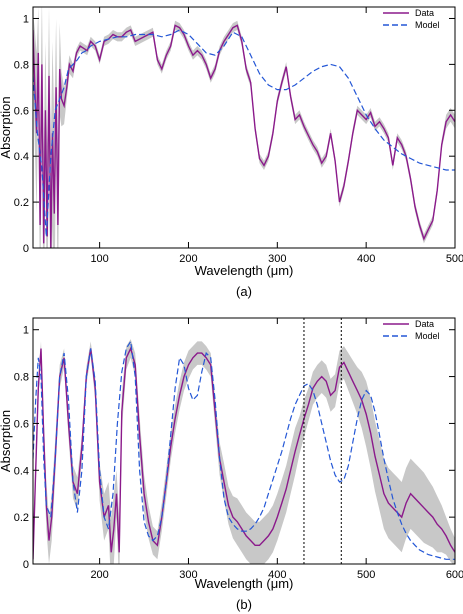  What do you see at coordinates (21, 471) in the screenshot?
I see `y-tick-label-b: 0.4` at bounding box center [21, 471].